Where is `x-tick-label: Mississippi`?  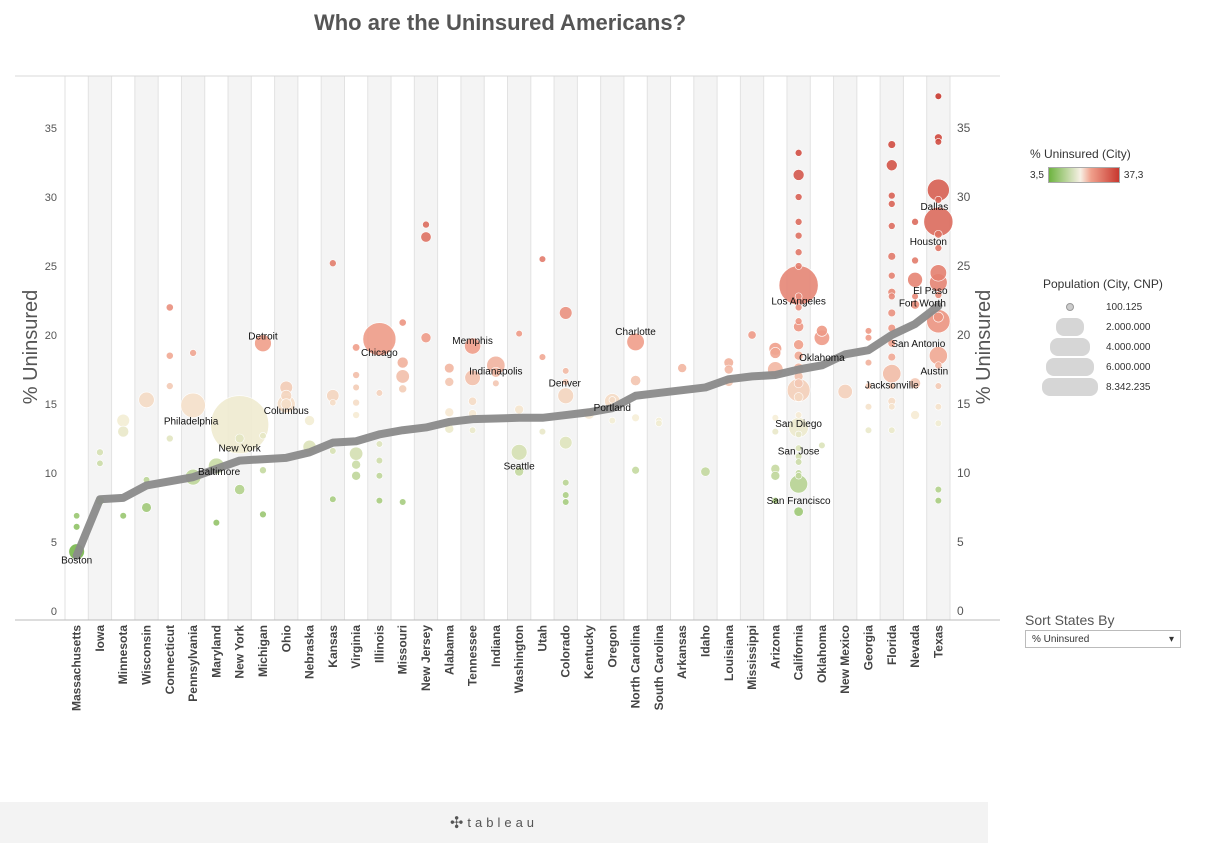
x-tick-label: Mississippi is located at coordinates (752, 657).